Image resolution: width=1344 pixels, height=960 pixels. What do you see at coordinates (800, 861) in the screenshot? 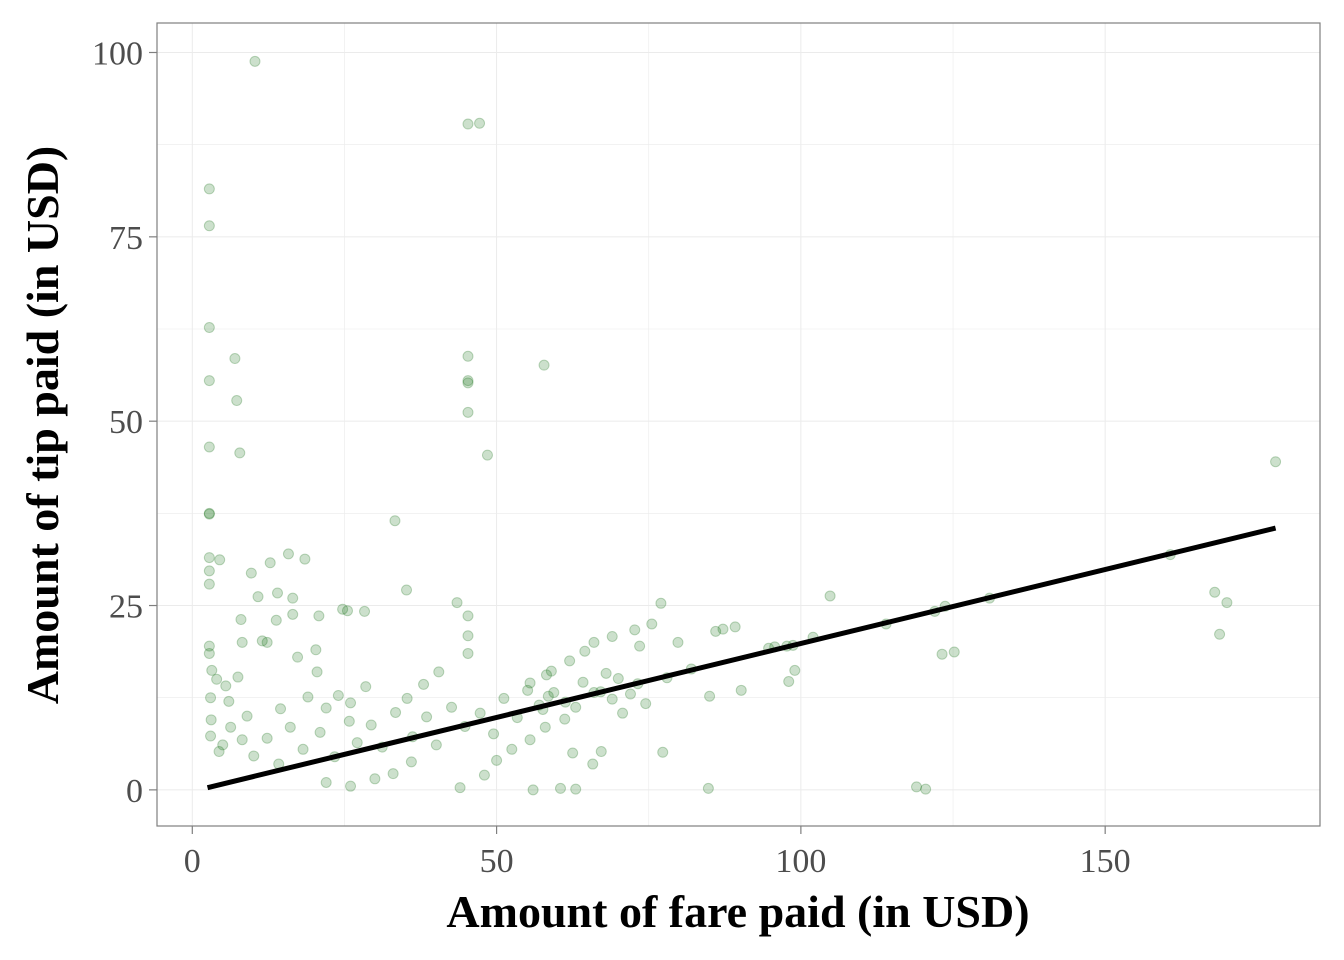
I see `x-tick-label: 100` at bounding box center [800, 861].